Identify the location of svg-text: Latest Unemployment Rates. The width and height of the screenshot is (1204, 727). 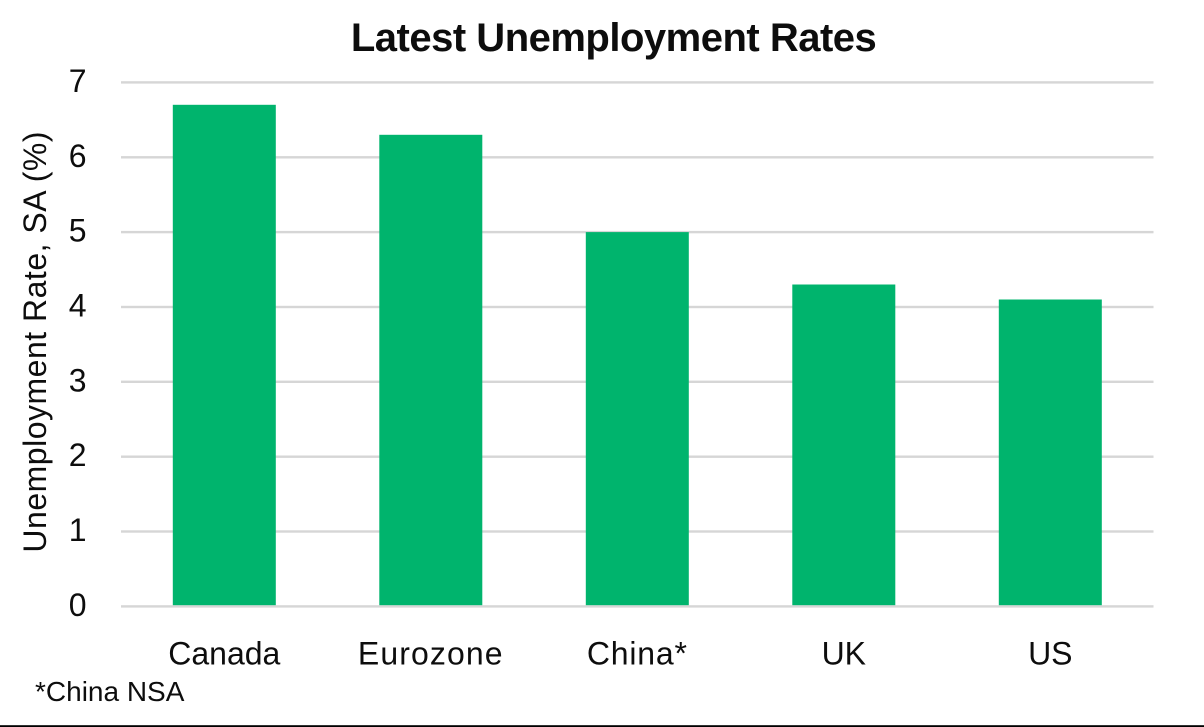
(613, 38).